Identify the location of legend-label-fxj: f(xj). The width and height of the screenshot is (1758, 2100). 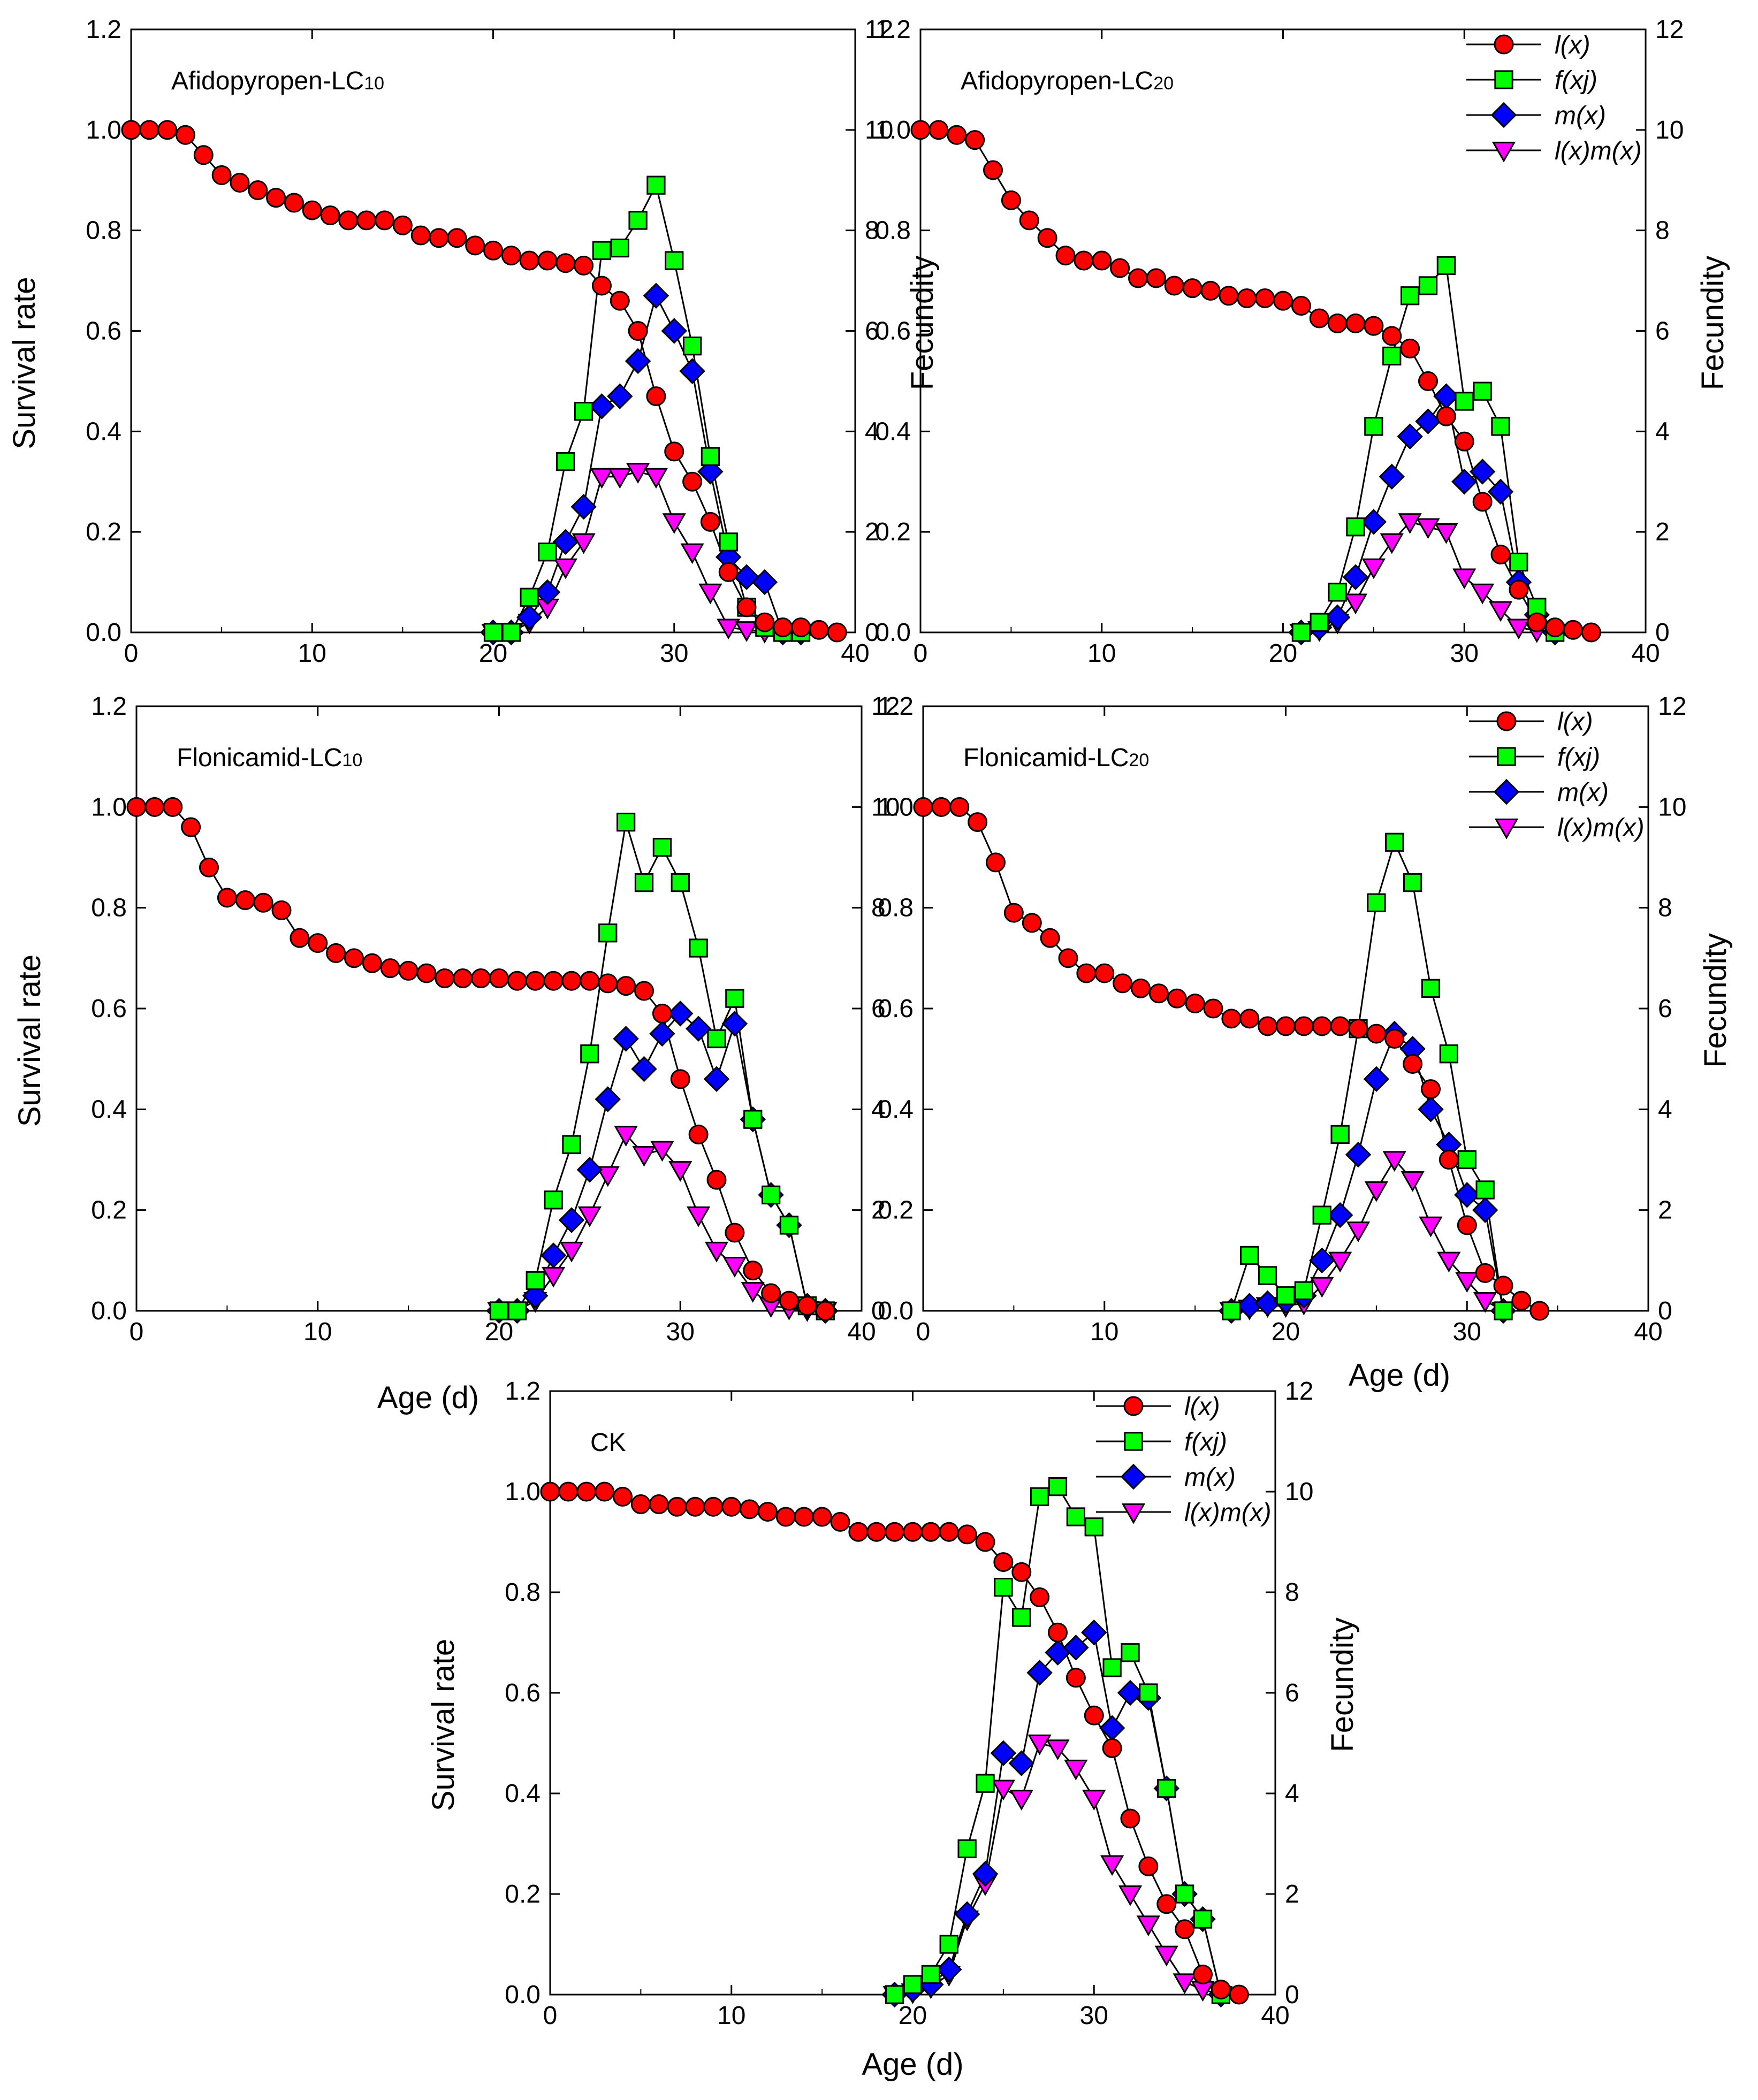
(1205, 1442).